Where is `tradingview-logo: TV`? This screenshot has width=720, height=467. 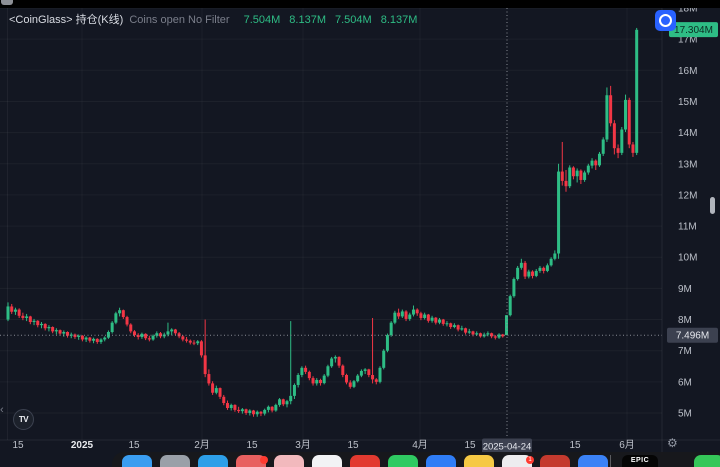
tradingview-logo: TV is located at coordinates (23, 419).